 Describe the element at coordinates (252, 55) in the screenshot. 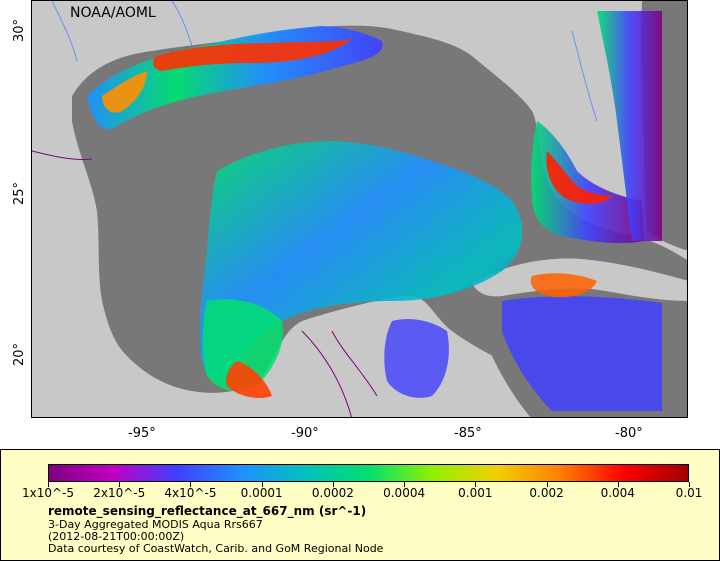

I see `high-reflectance-louisiana` at that location.